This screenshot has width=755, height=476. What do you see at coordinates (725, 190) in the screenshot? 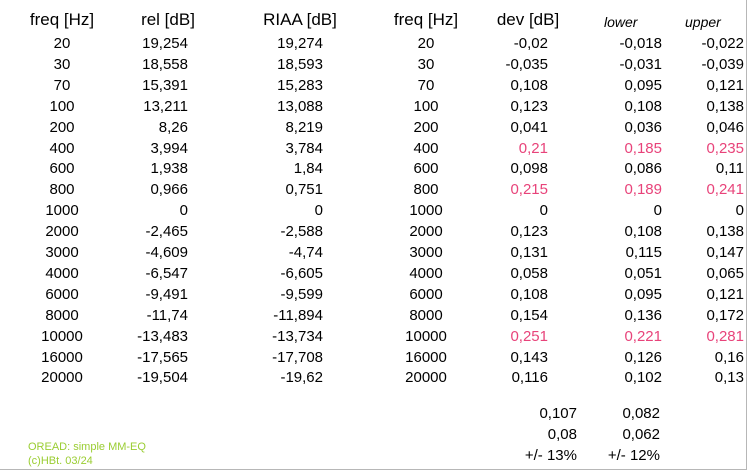
I see `upper-cell: 0,241` at bounding box center [725, 190].